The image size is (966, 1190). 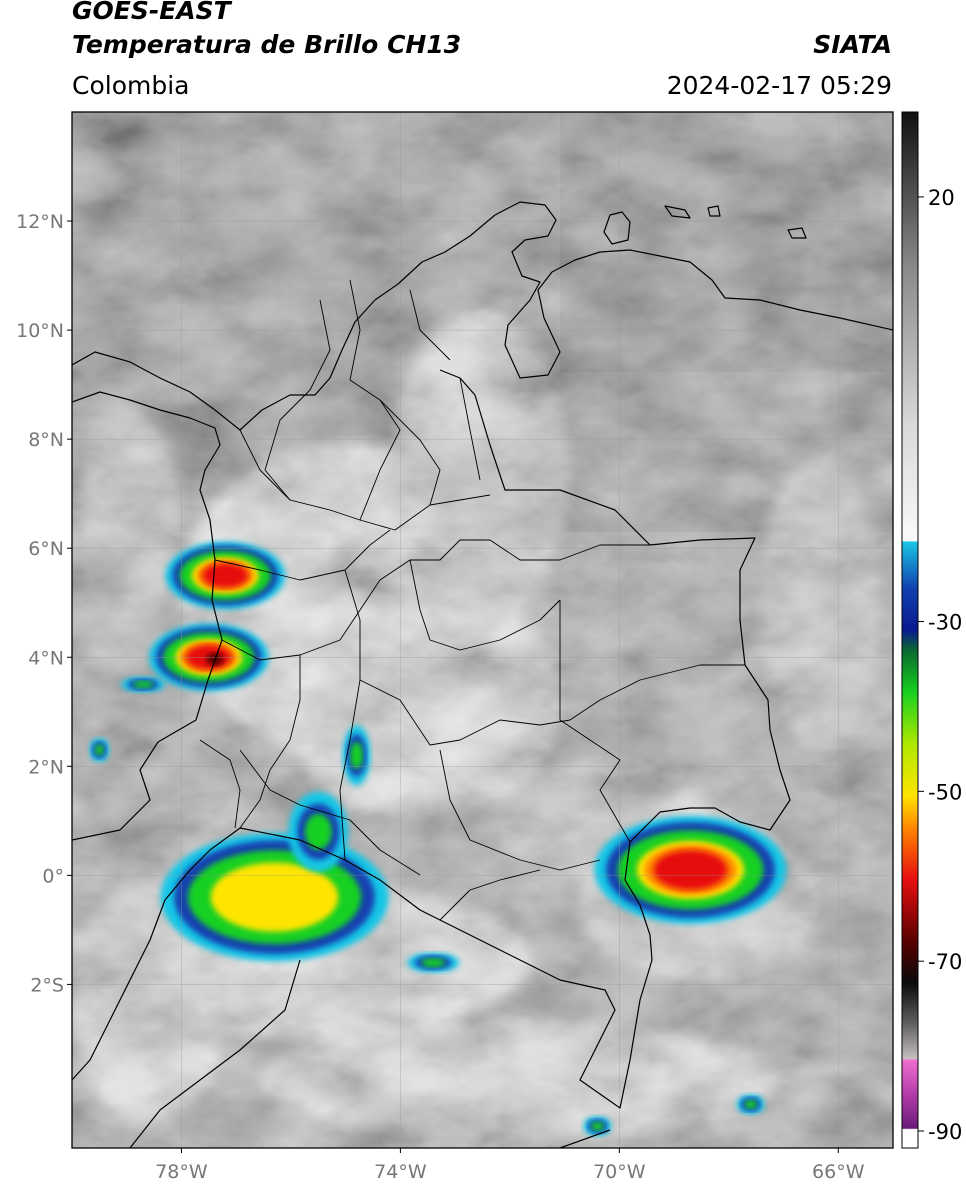 I want to click on longitude-axis: 78°W 74°W 70°W 66°W, so click(x=510, y=1165).